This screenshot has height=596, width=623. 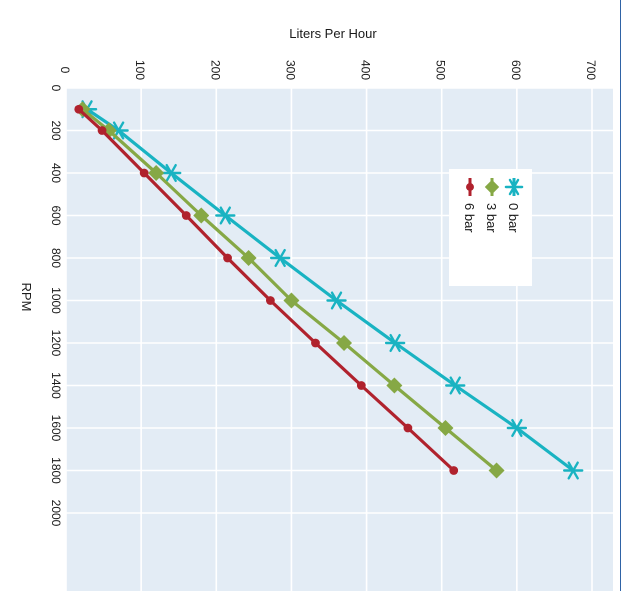 I want to click on y-tick-label: 400, so click(x=366, y=70).